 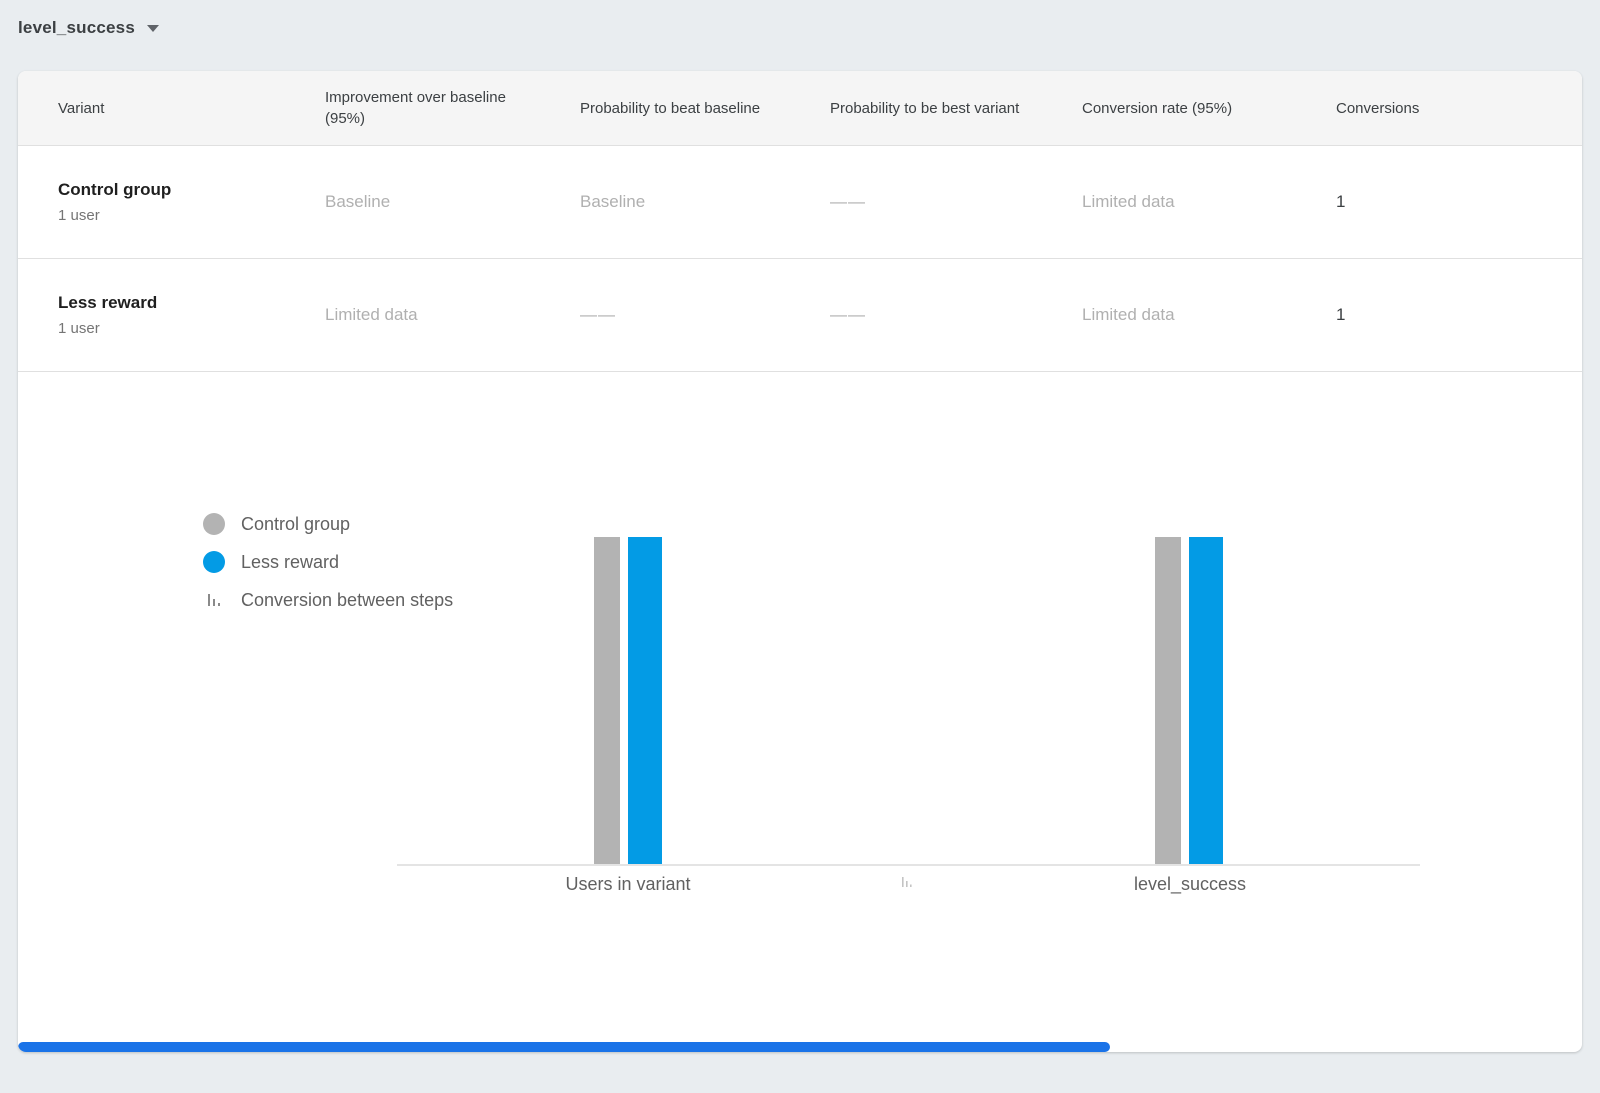 What do you see at coordinates (214, 562) in the screenshot?
I see `less-reward-dot-icon` at bounding box center [214, 562].